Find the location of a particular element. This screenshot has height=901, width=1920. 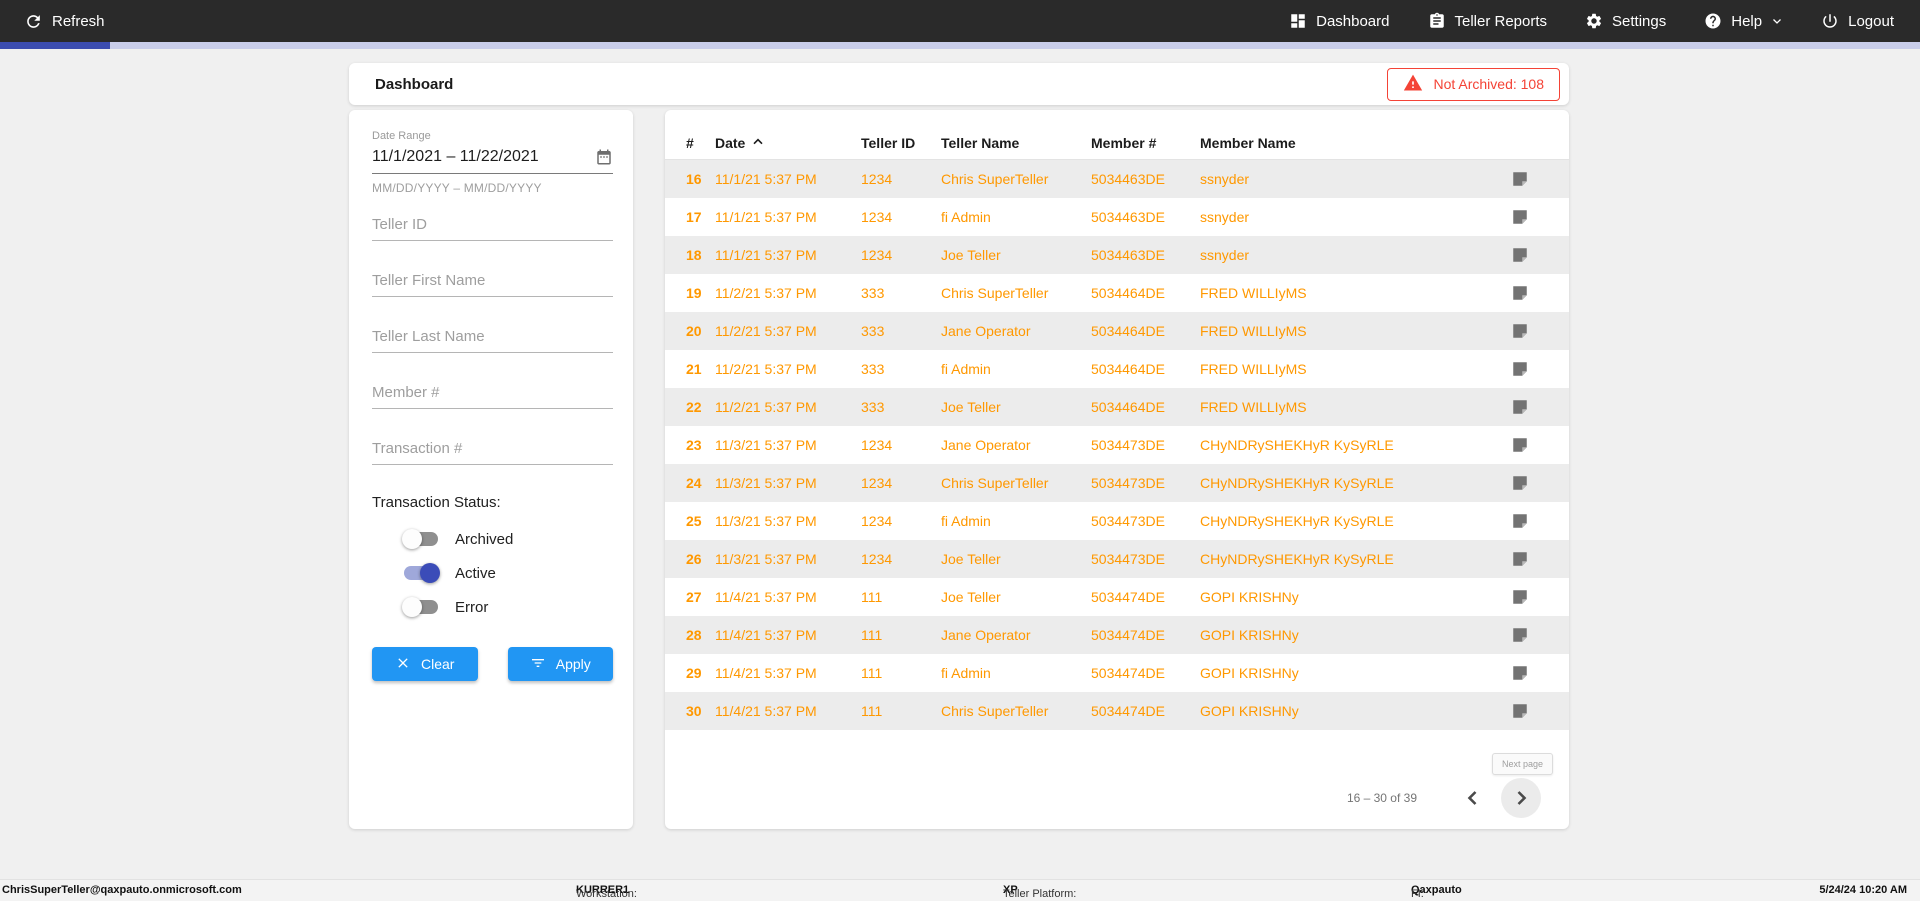

power-icon is located at coordinates (1830, 21).